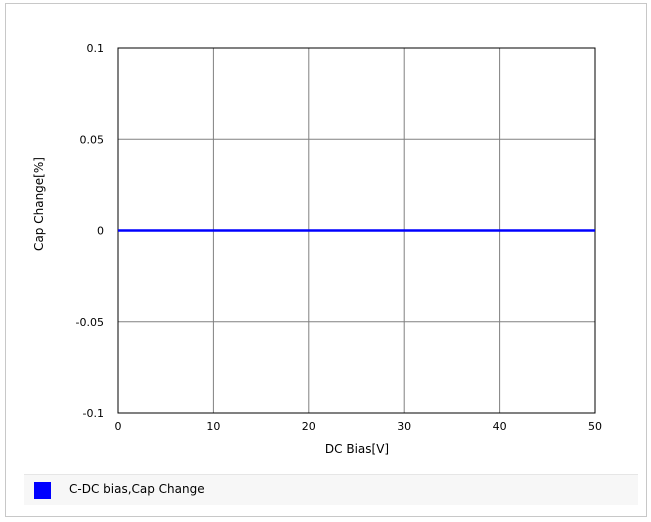  Describe the element at coordinates (42, 490) in the screenshot. I see `legend-swatch` at that location.